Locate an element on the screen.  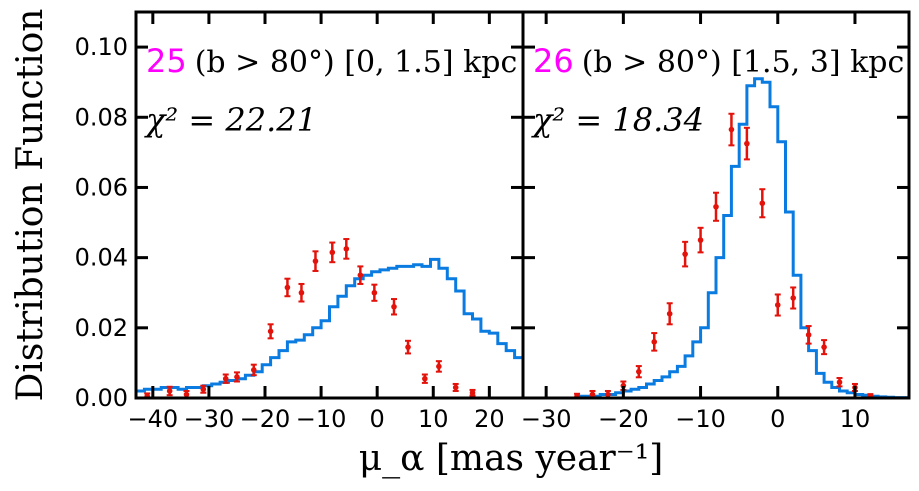
y-tick-label: 0.04 is located at coordinates (101, 258).